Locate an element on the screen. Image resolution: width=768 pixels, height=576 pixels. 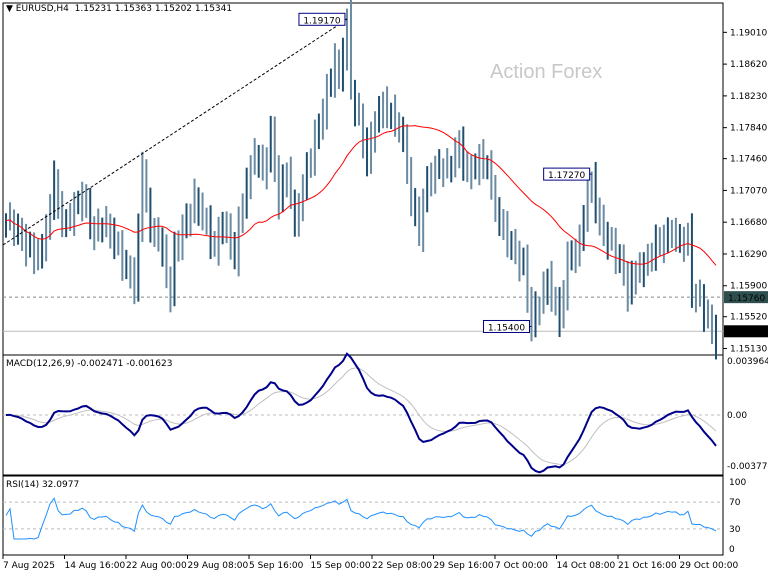
price-tick-label: 1.19010 is located at coordinates (748, 33).